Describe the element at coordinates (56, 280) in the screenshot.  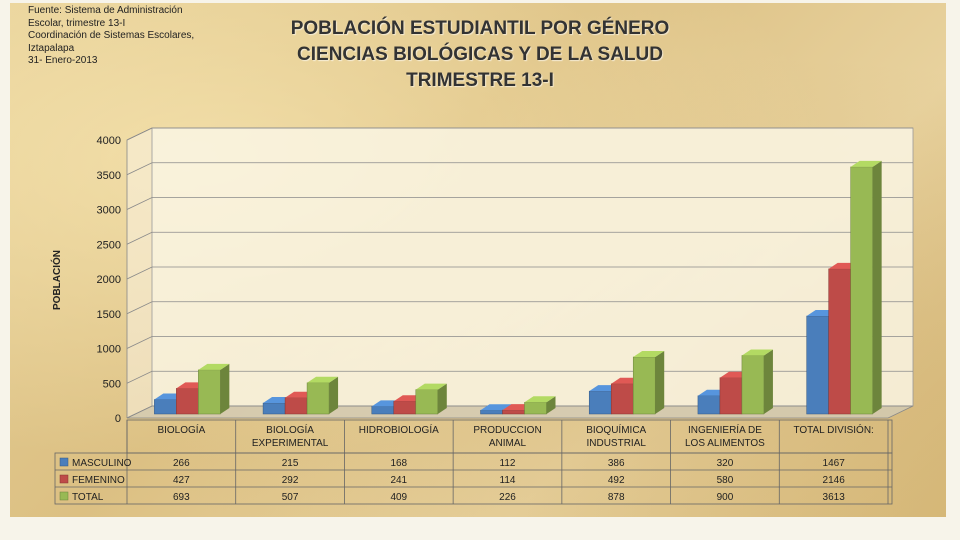
I see `y-axis-label: POBLACIÓN` at that location.